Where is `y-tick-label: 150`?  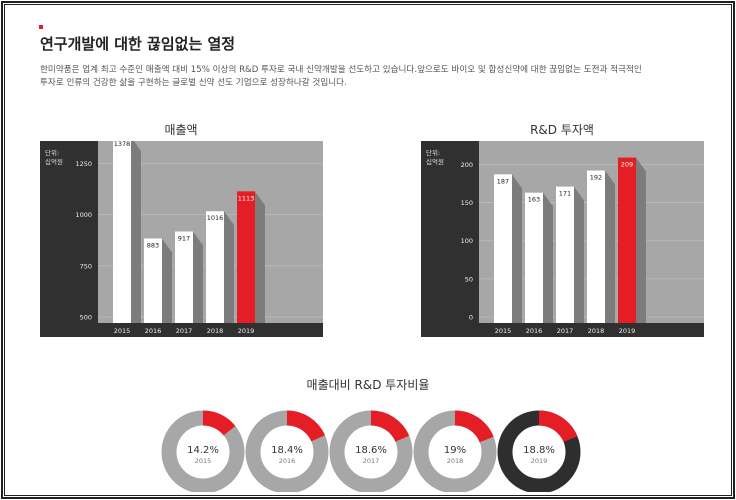 y-tick-label: 150 is located at coordinates (467, 203).